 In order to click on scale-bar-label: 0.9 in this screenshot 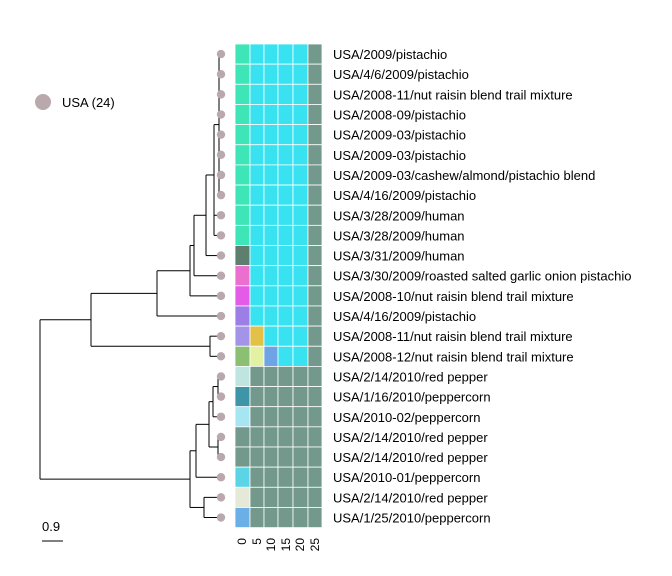, I will do `click(51, 526)`.